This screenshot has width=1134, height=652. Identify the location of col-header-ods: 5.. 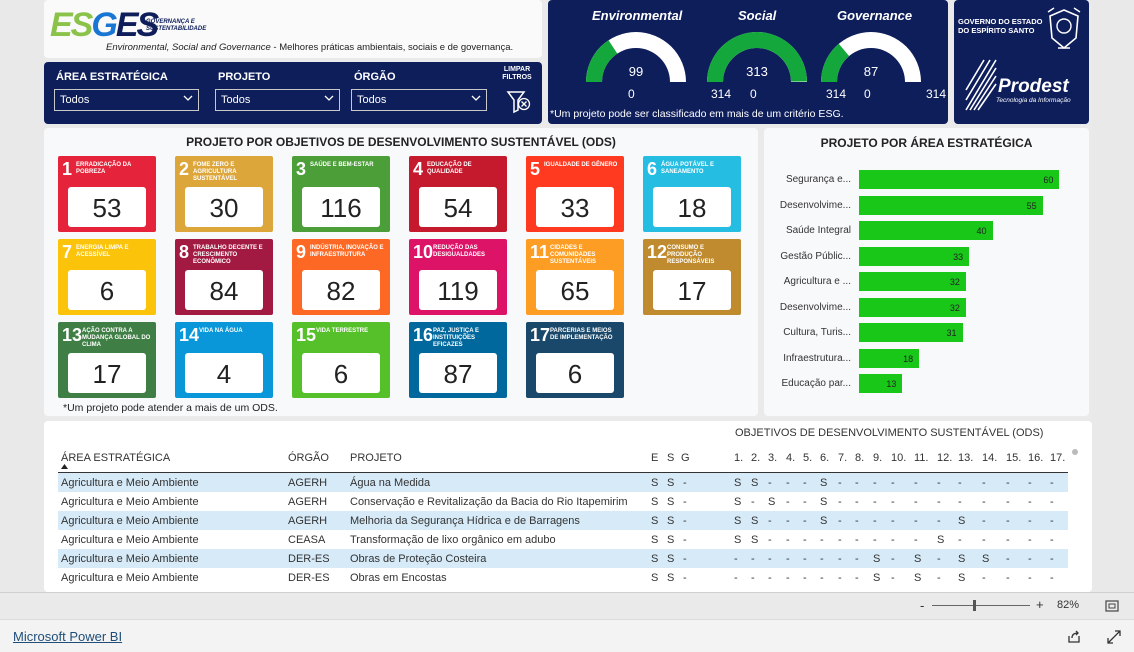
(808, 458).